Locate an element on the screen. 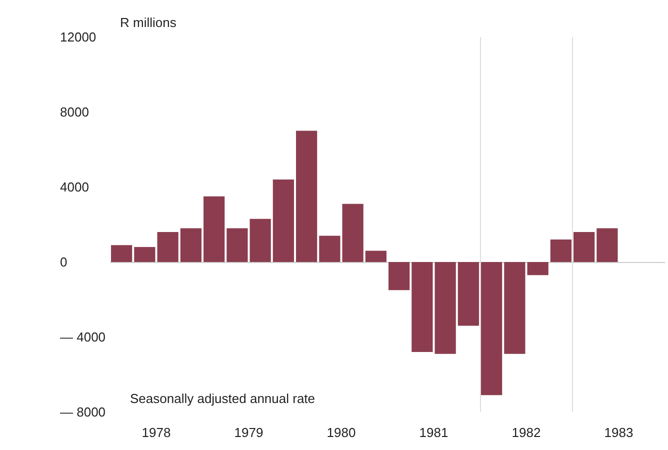 This screenshot has width=668, height=450. x-tick-label: 1978 is located at coordinates (156, 432).